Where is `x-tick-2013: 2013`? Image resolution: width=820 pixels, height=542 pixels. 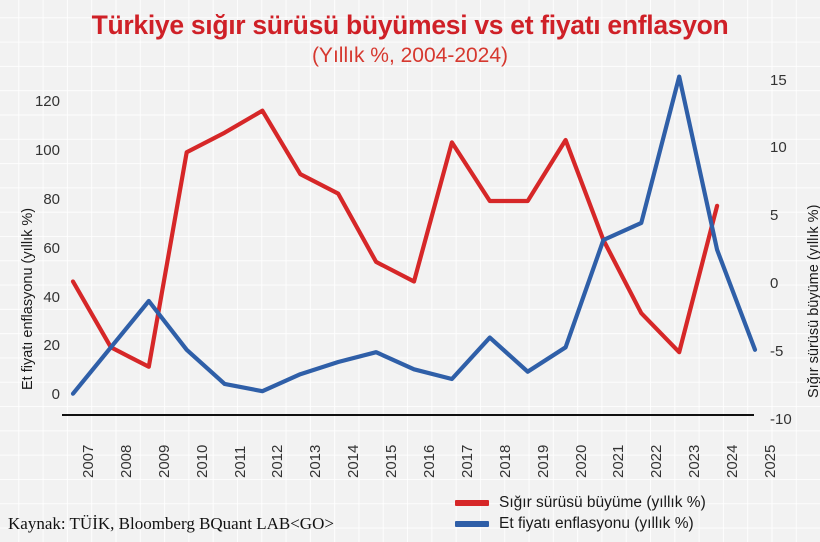 x-tick-2013: 2013 is located at coordinates (316, 461).